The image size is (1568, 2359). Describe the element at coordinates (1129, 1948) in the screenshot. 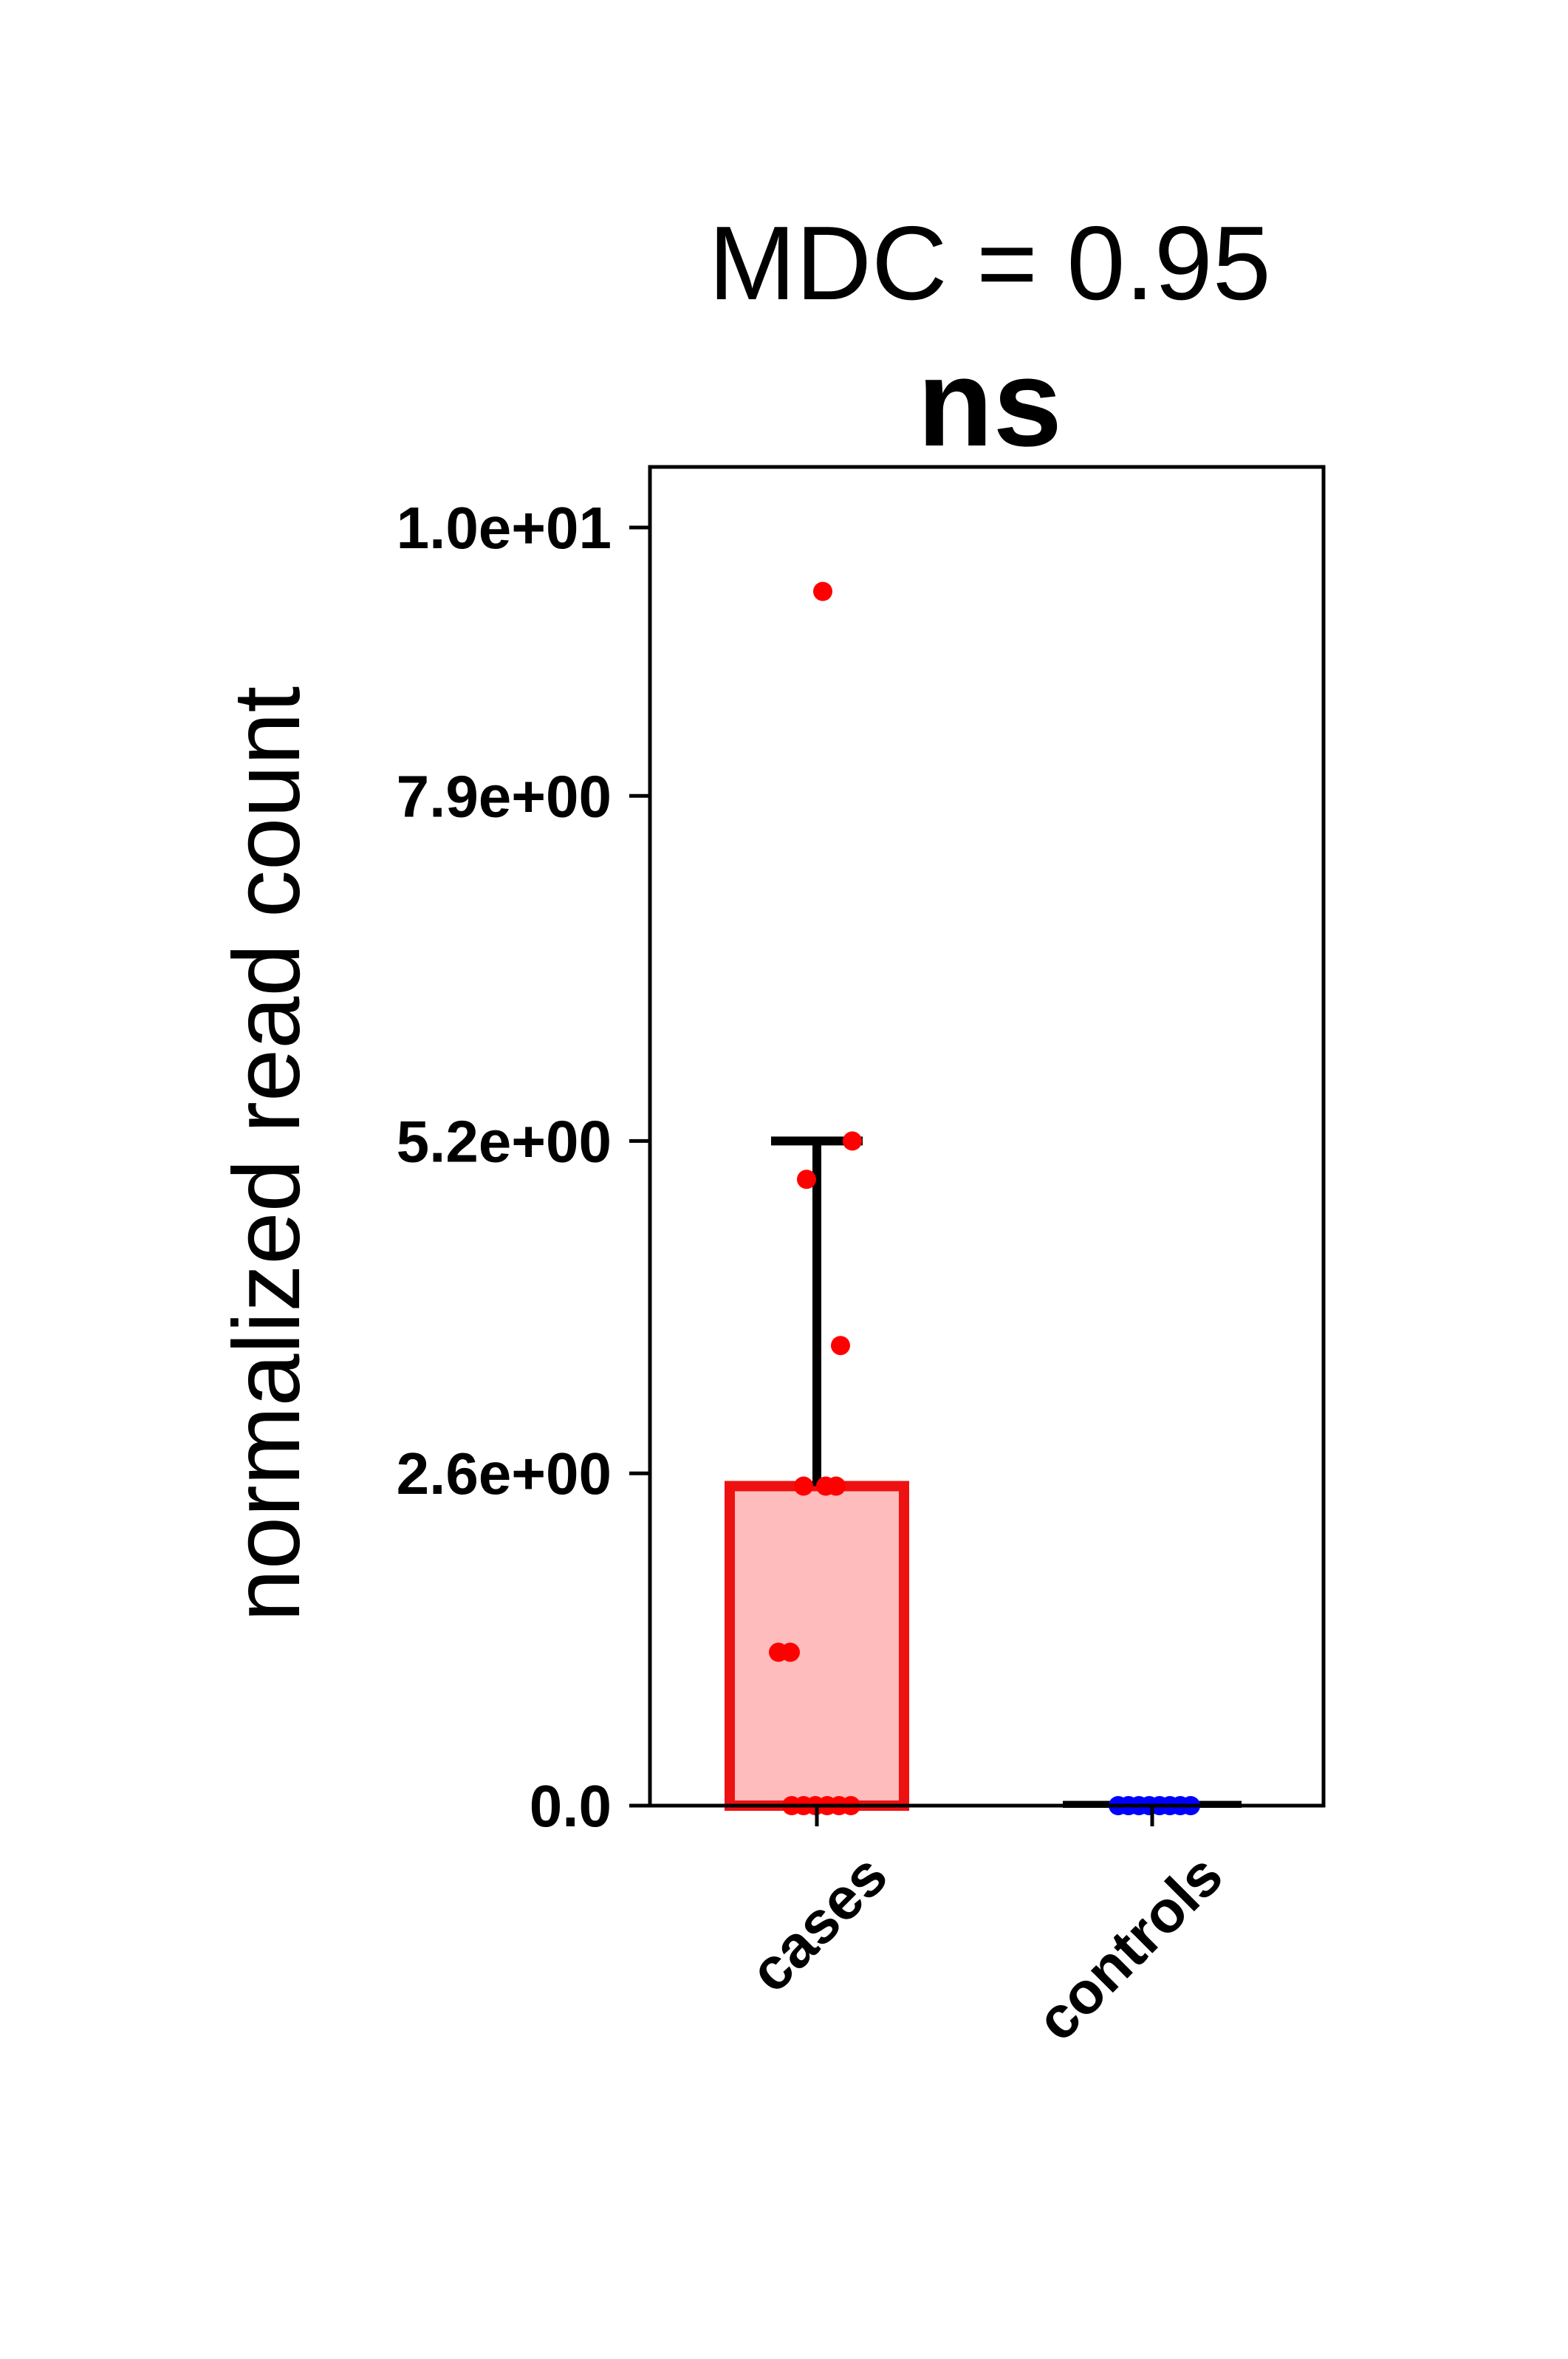

I see `x-tick-label-controls: controls` at that location.